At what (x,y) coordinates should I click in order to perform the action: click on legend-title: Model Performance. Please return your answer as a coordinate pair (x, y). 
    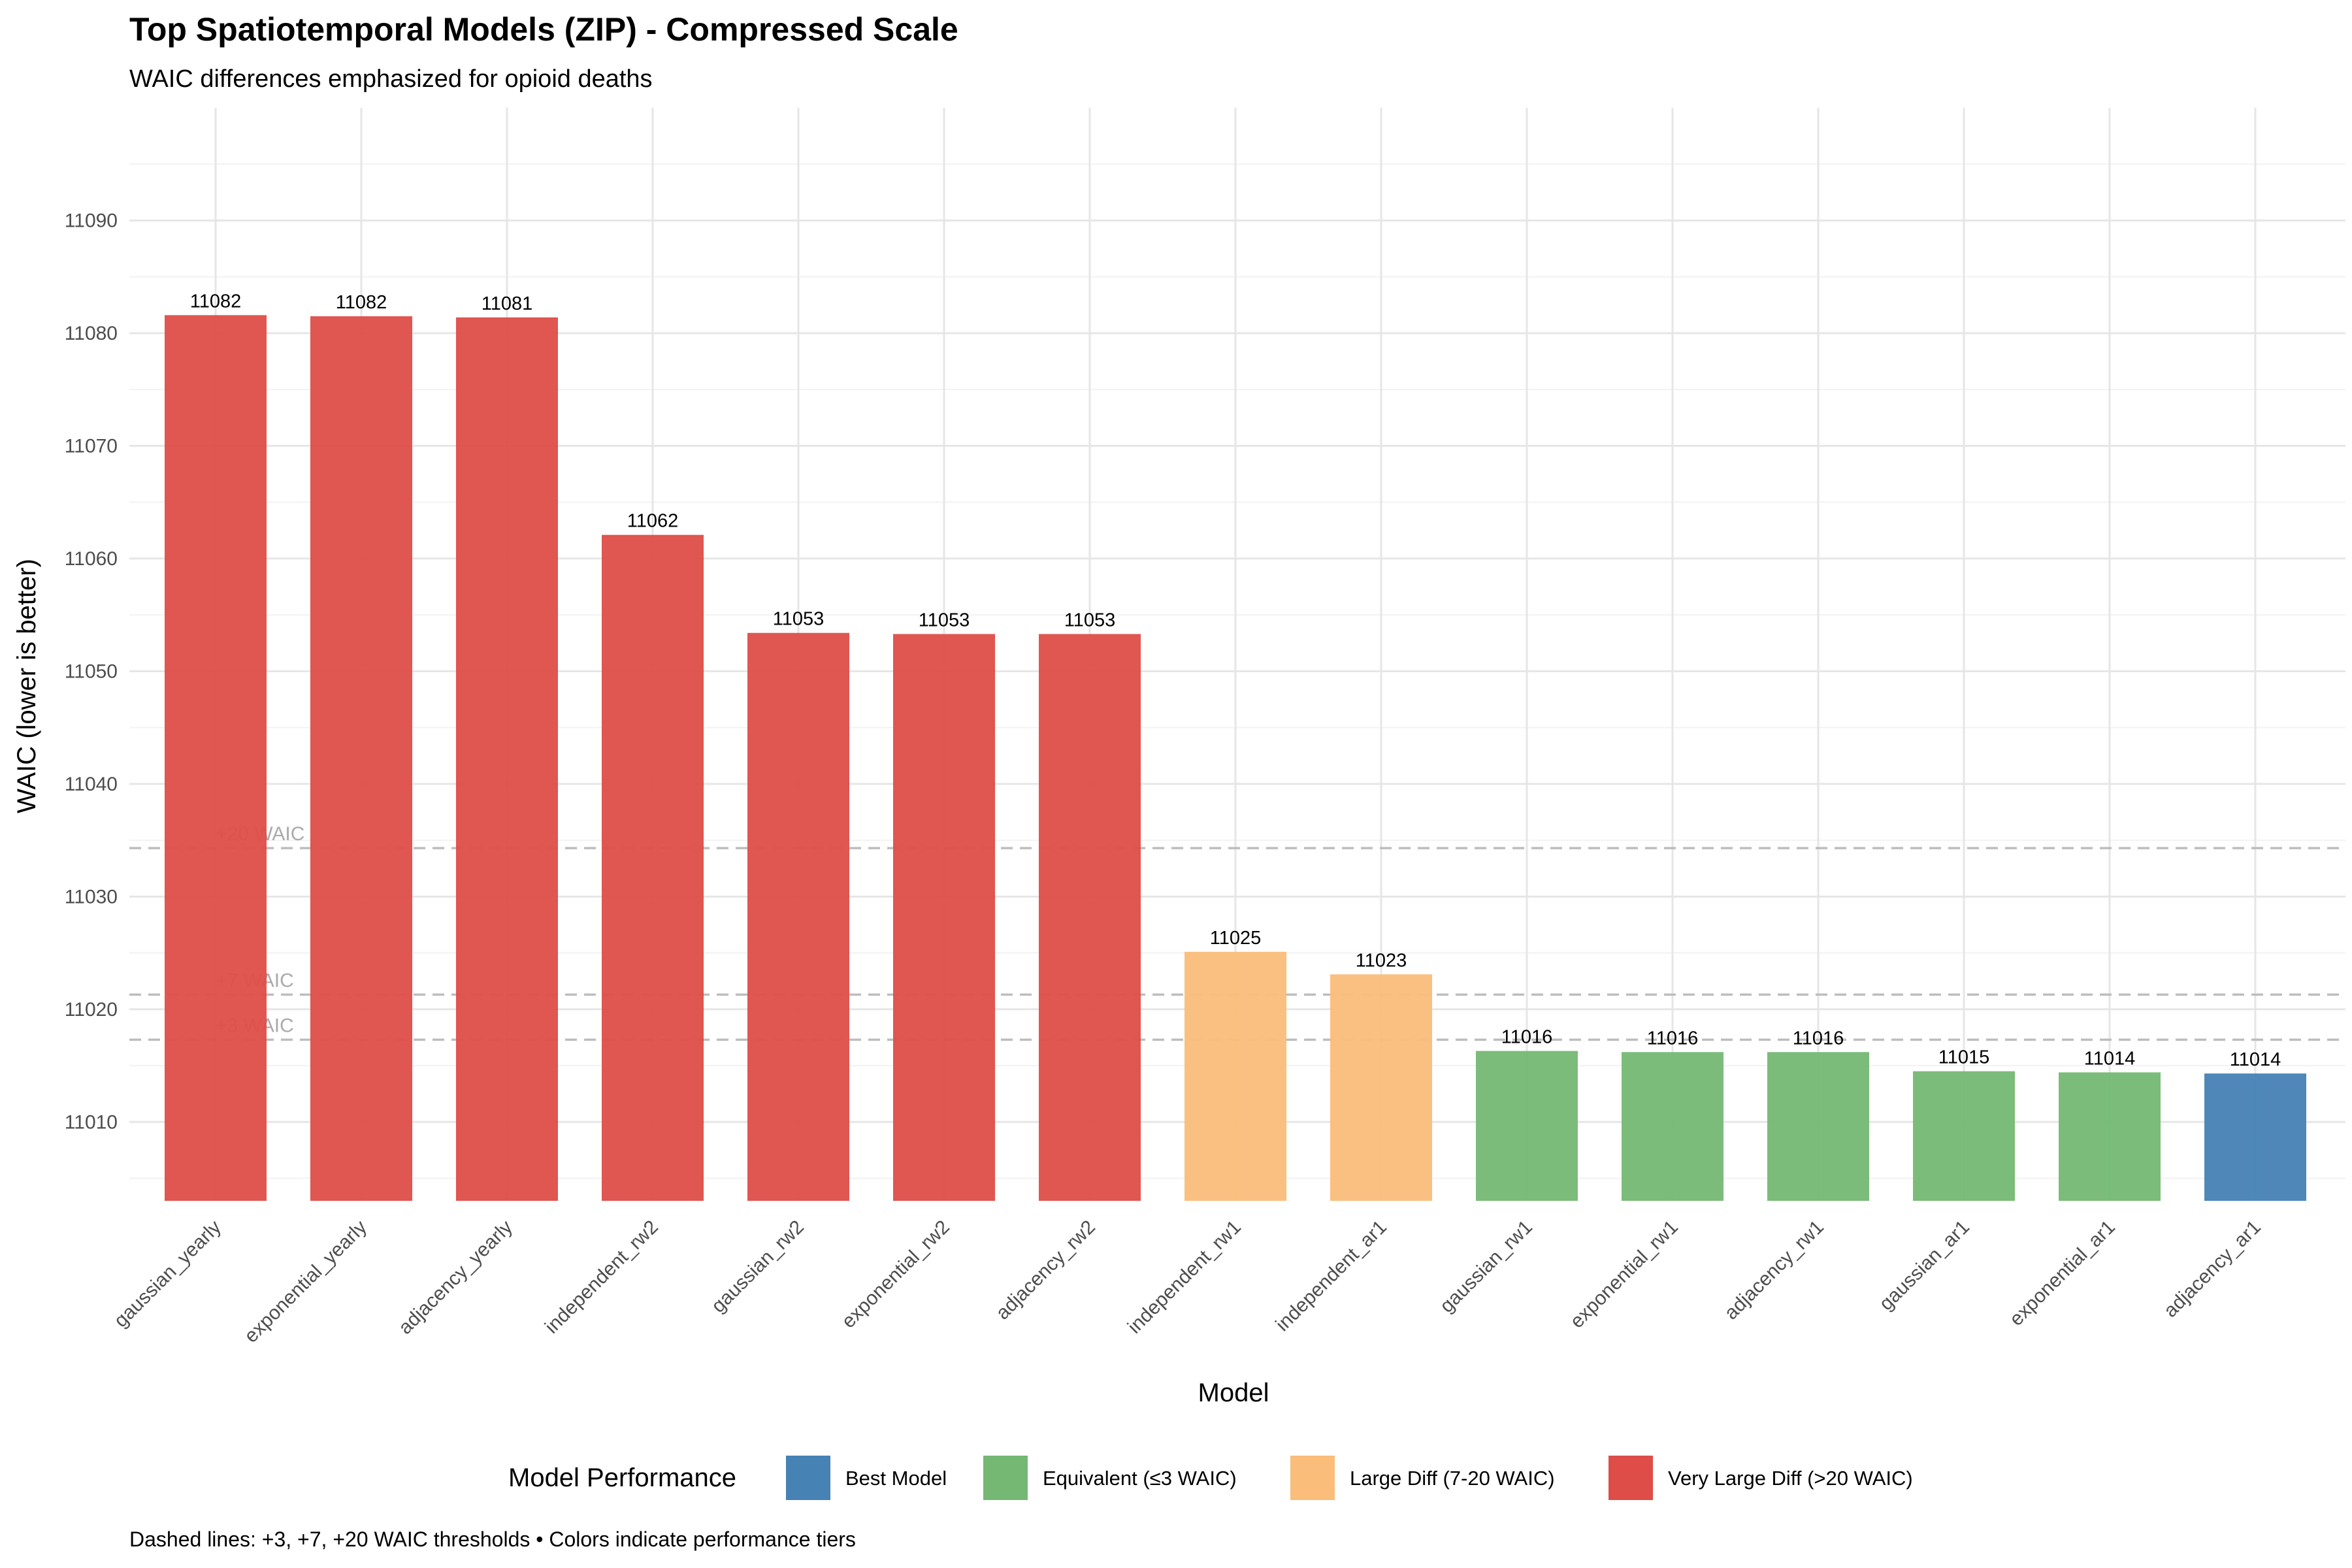
    Looking at the image, I should click on (622, 1477).